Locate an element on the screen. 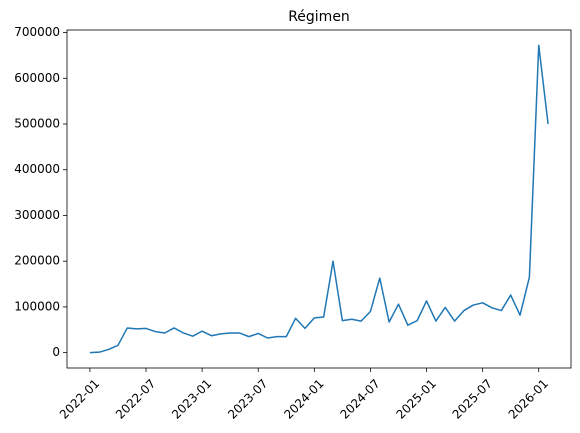 Image resolution: width=580 pixels, height=433 pixels. y-tick-label: 0 is located at coordinates (56, 352).